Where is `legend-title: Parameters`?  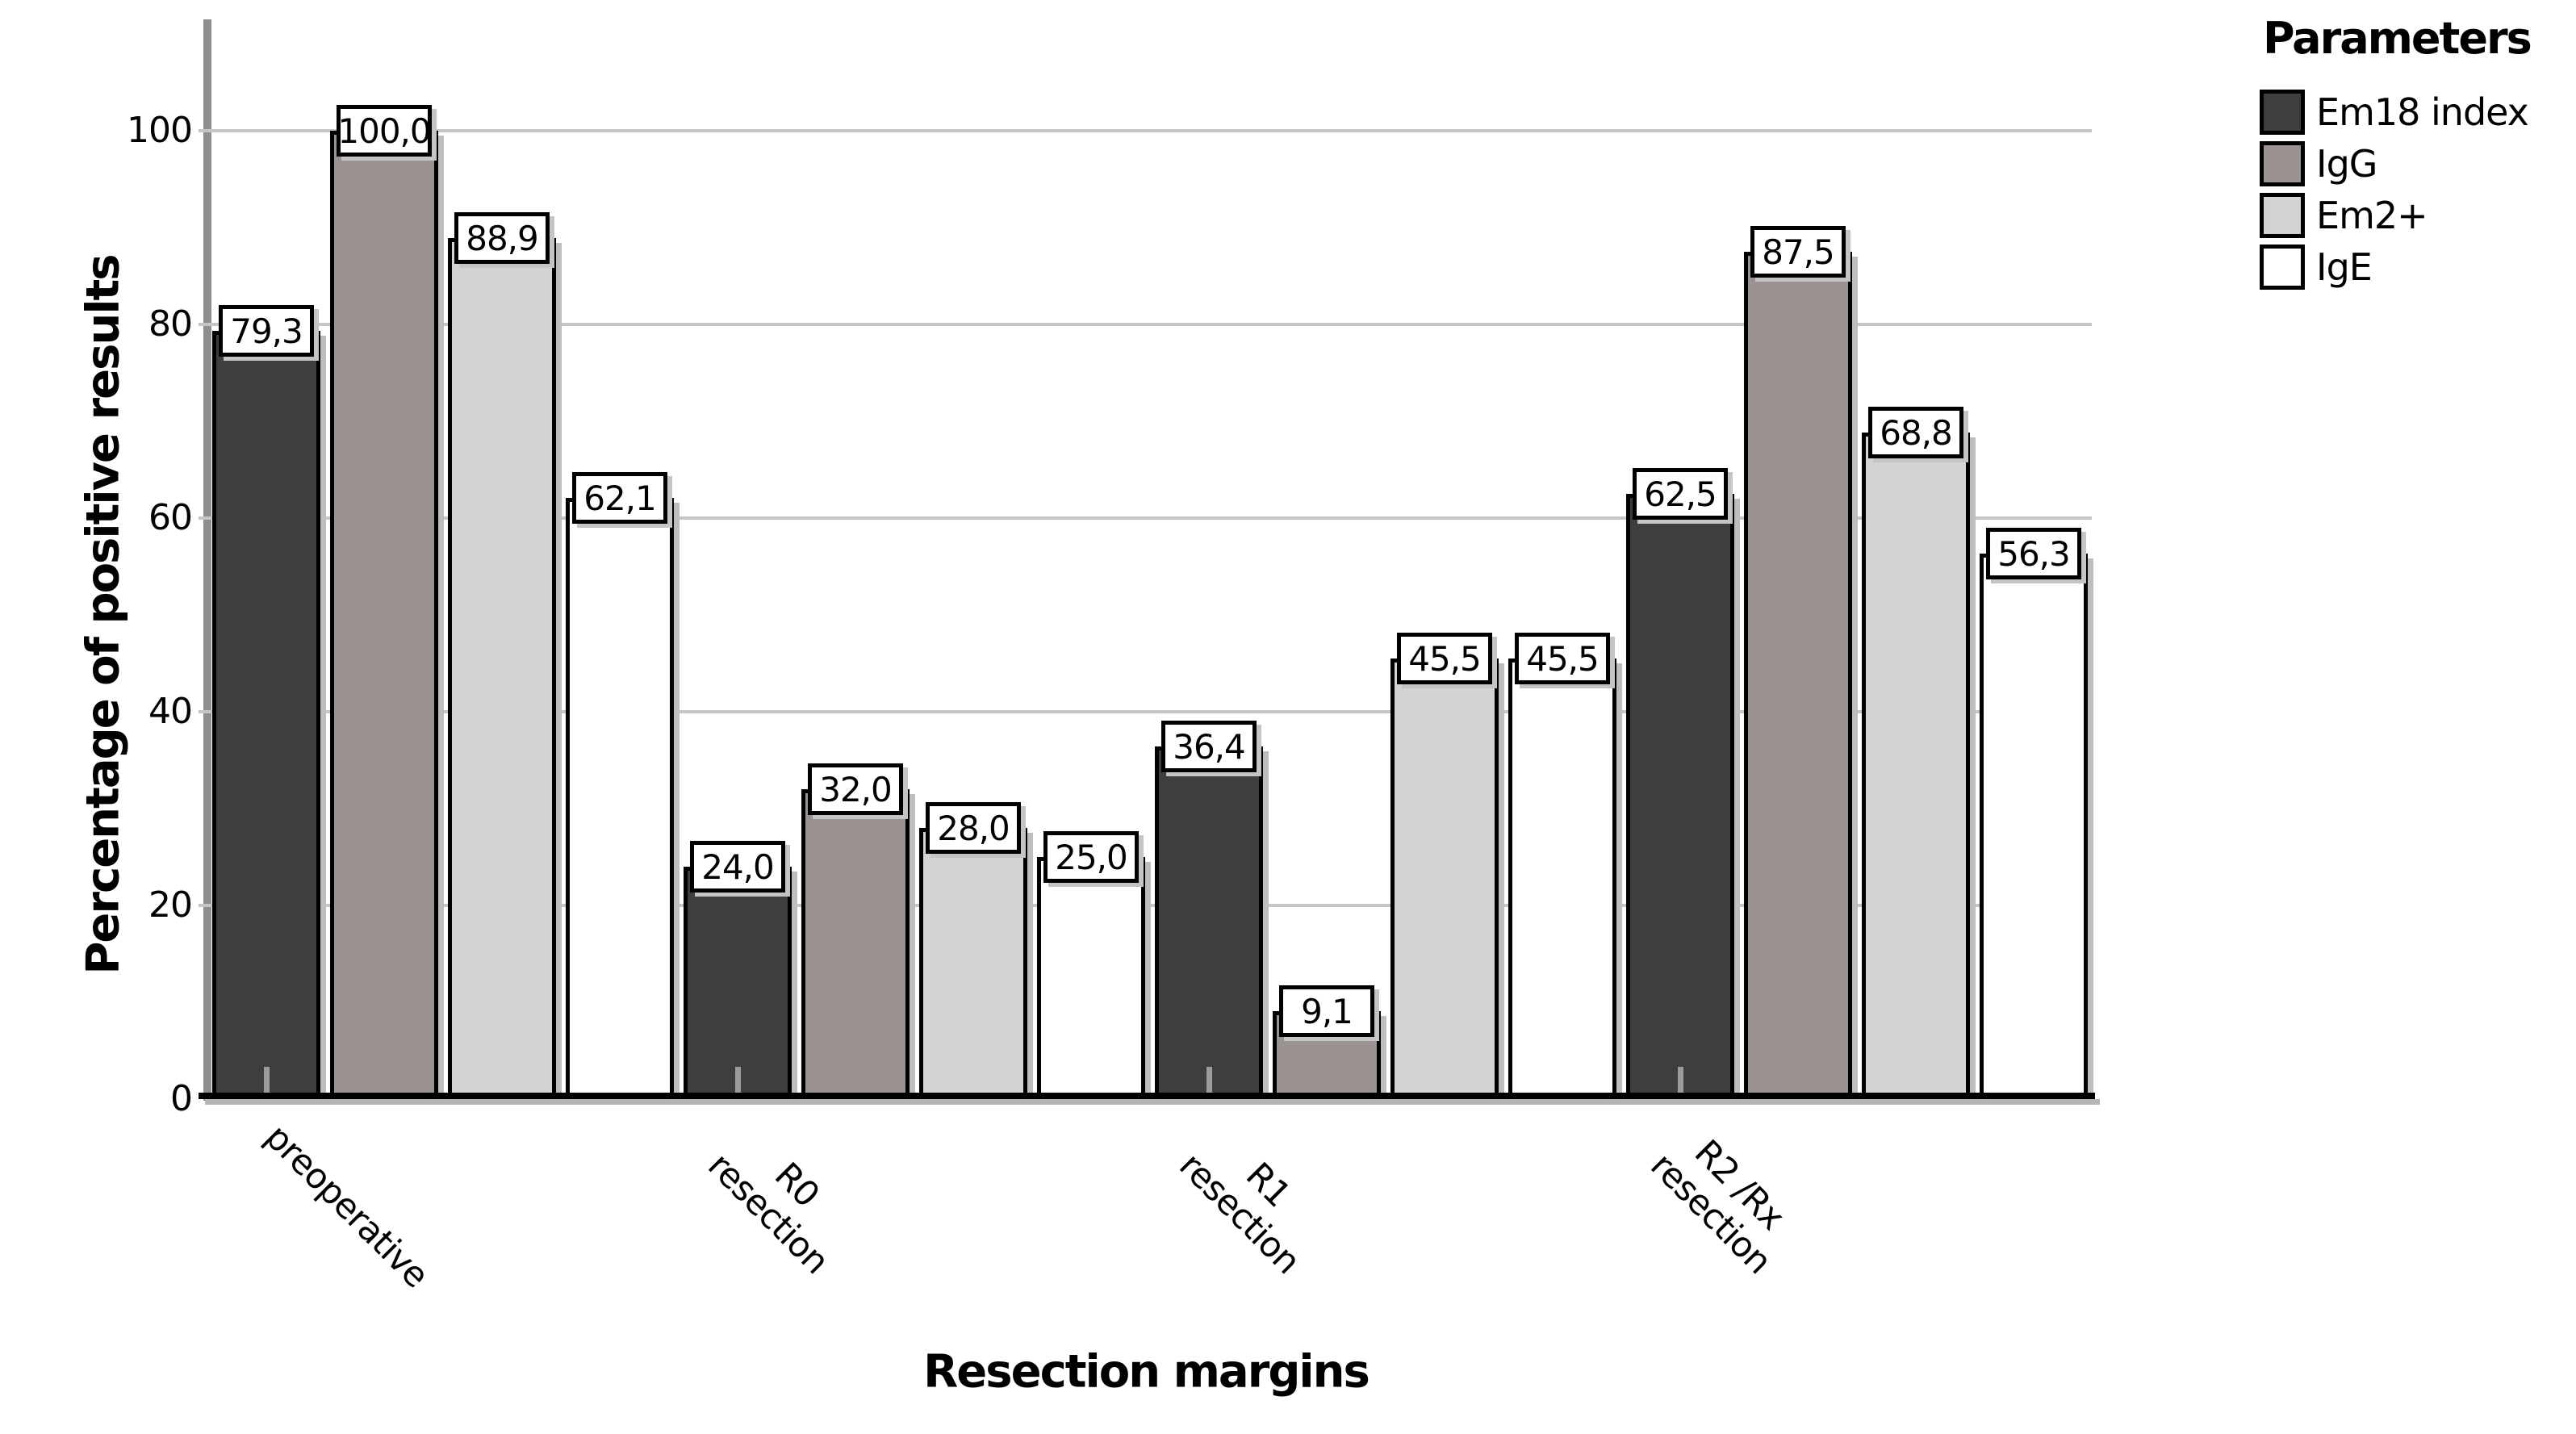 legend-title: Parameters is located at coordinates (2397, 38).